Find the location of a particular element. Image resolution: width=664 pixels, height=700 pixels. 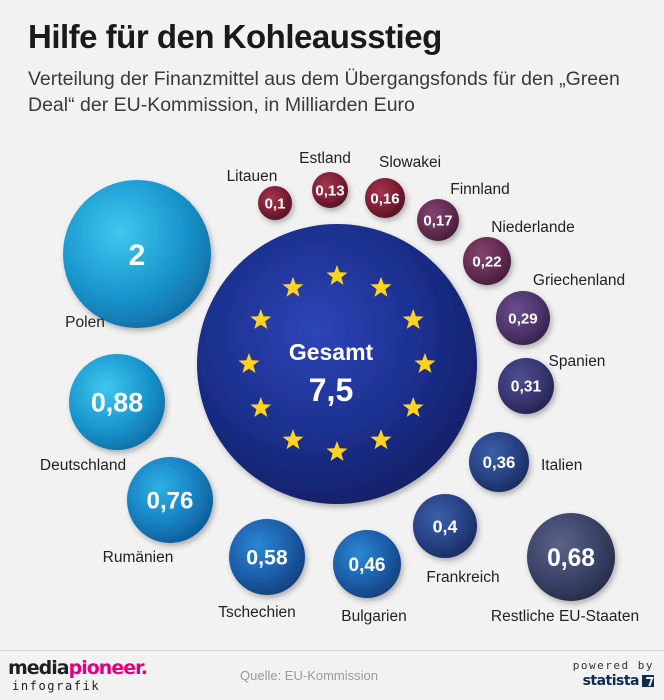

bubble-label: Litauen is located at coordinates (252, 176).